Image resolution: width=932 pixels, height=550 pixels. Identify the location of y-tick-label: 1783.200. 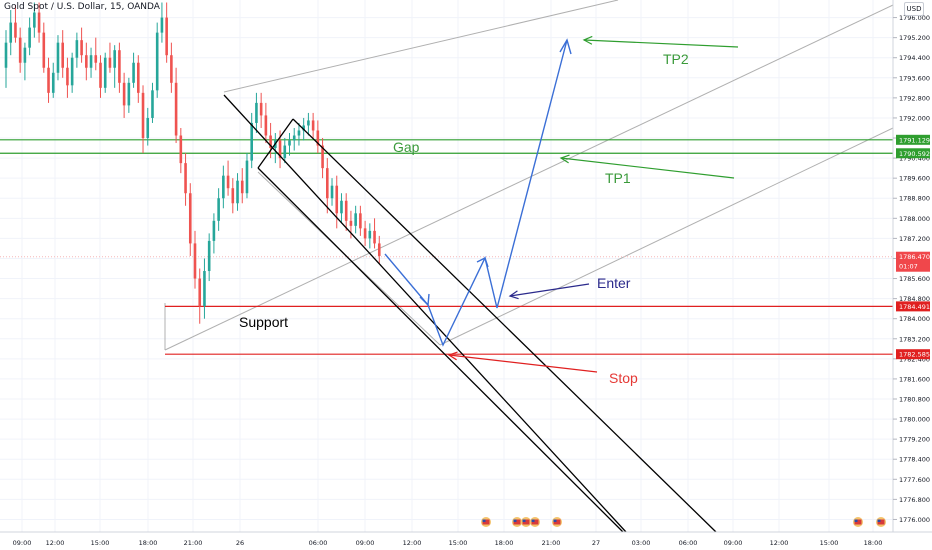
(914, 339).